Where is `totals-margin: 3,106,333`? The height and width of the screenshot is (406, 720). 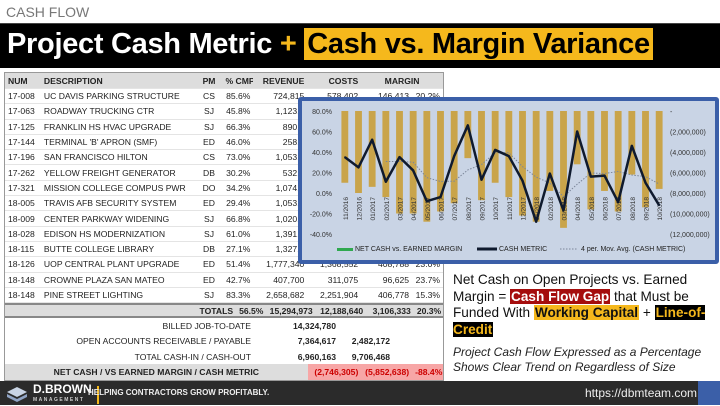 totals-margin: 3,106,333 is located at coordinates (391, 310).